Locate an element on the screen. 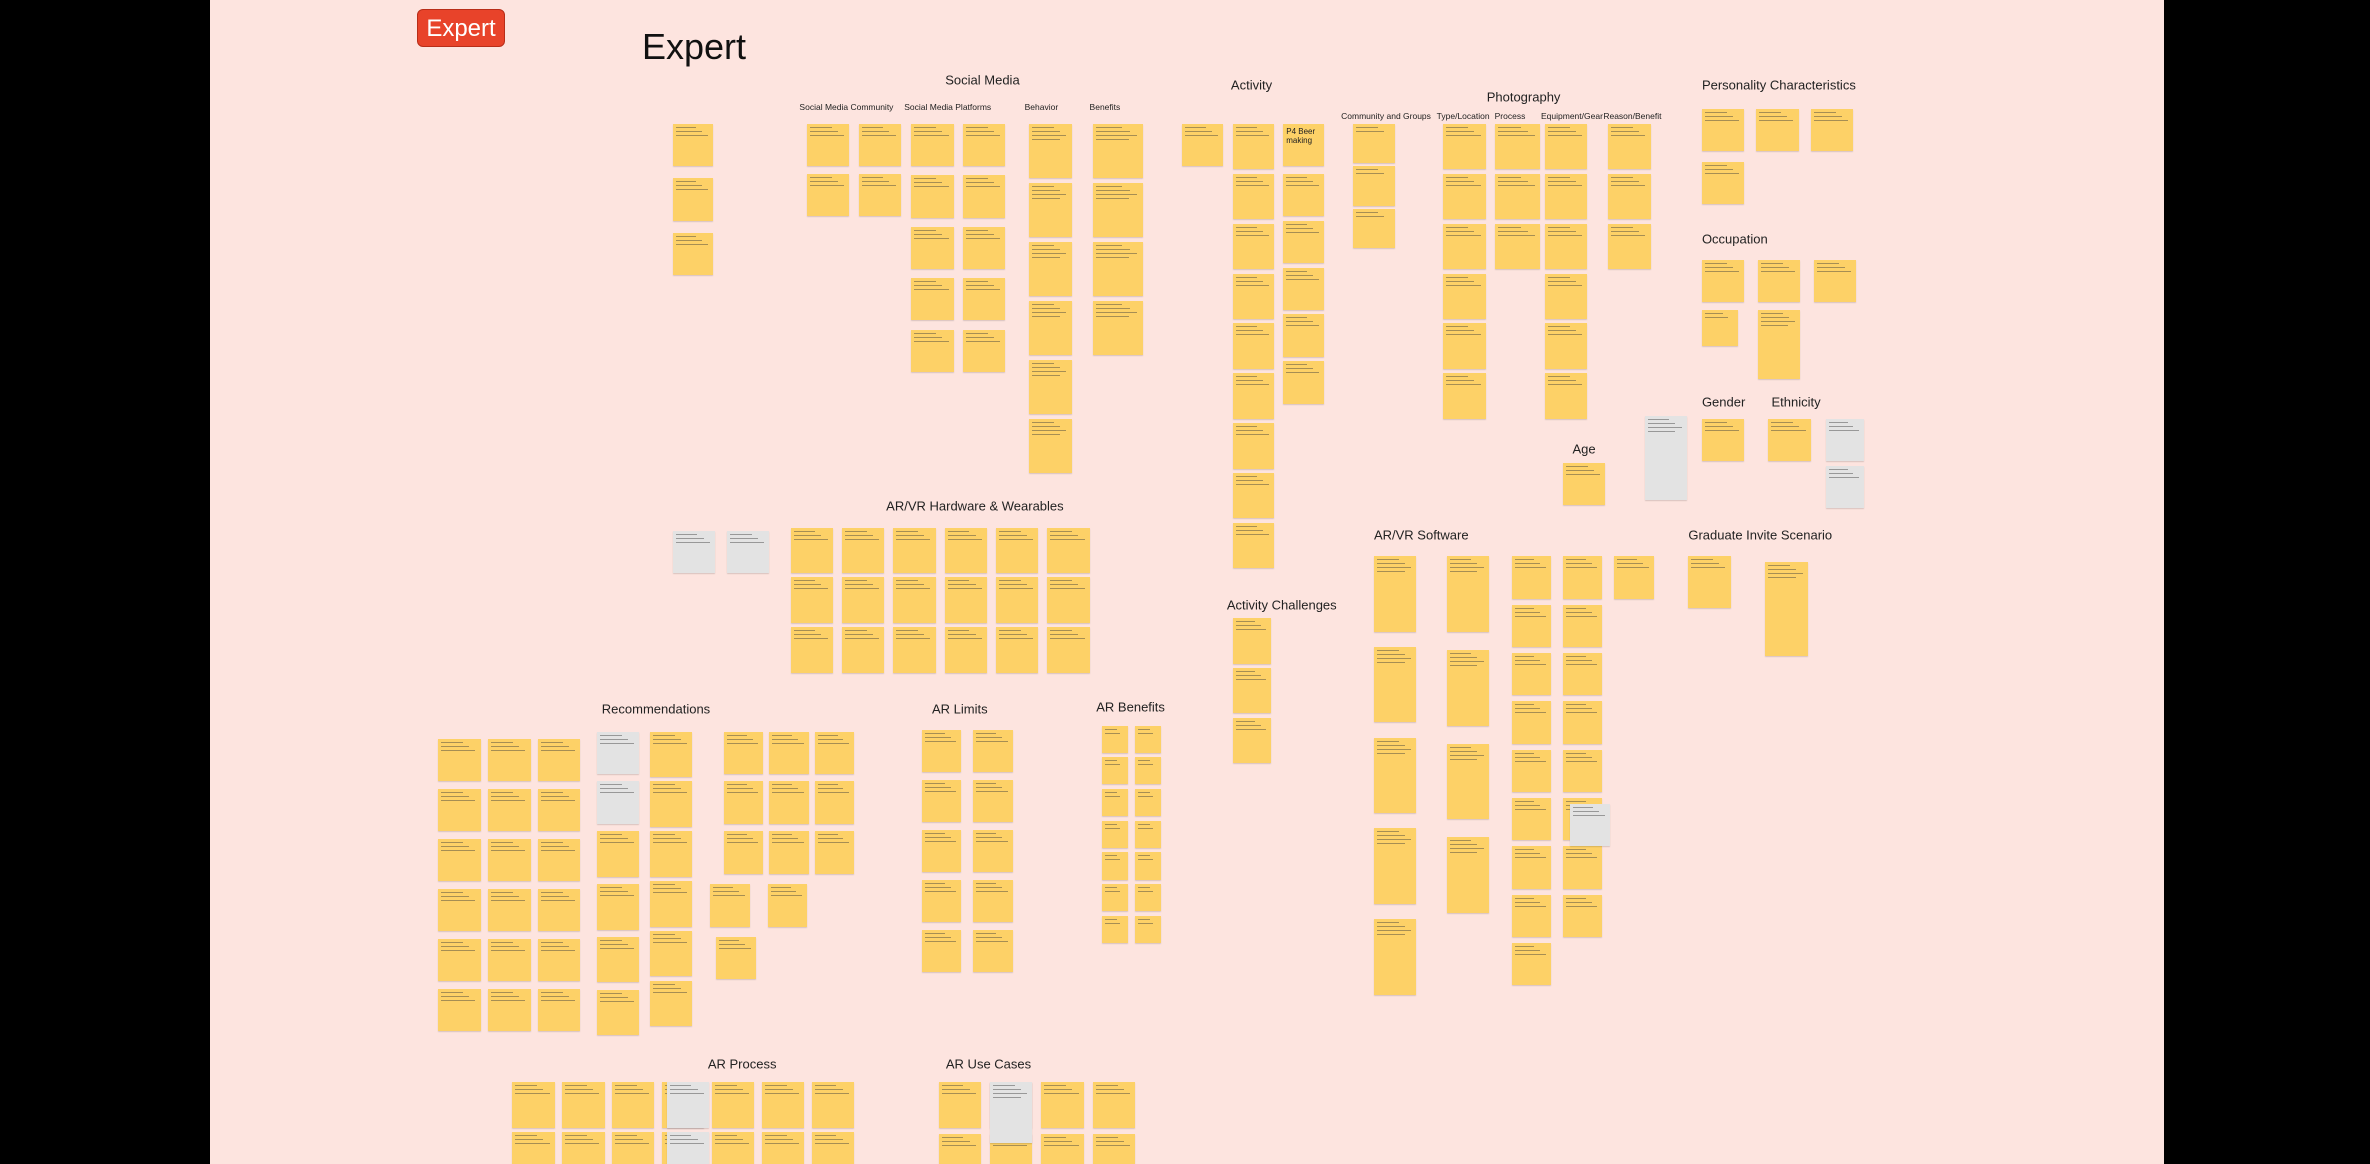 The height and width of the screenshot is (1164, 2370). section-heading: AR Process is located at coordinates (742, 1064).